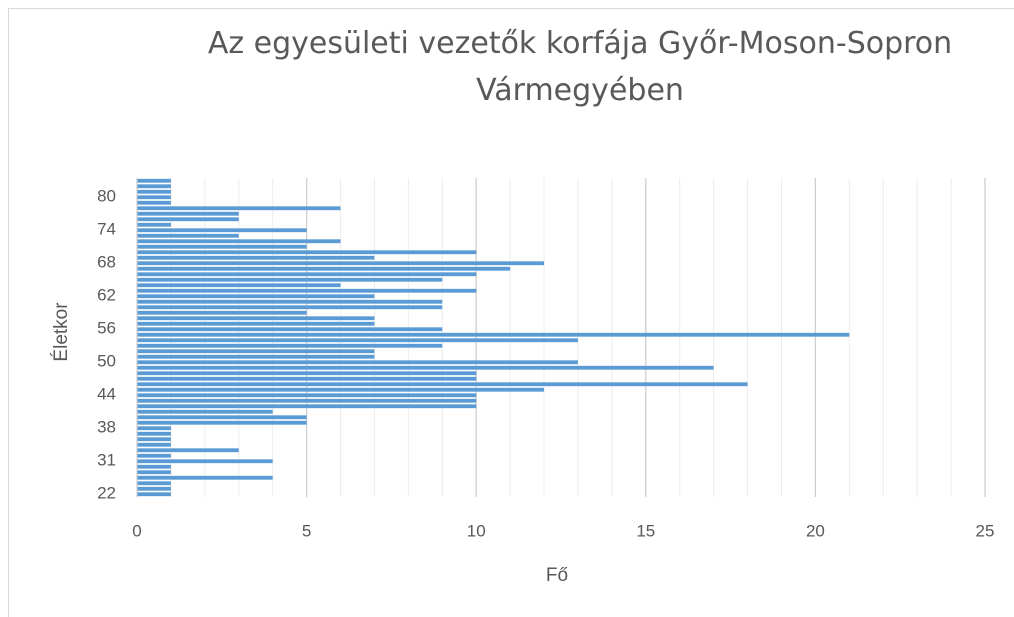  I want to click on y-tick-label: 74, so click(106, 229).